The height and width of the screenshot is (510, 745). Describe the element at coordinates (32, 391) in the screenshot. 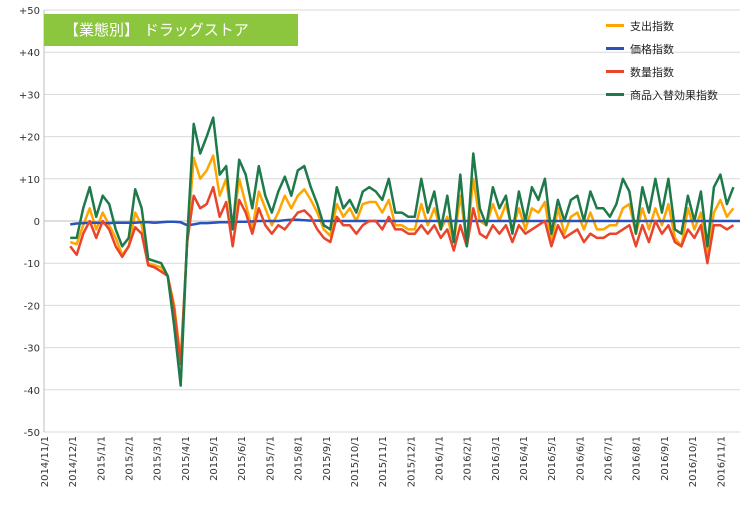

I see `y-tick-label: -40` at that location.